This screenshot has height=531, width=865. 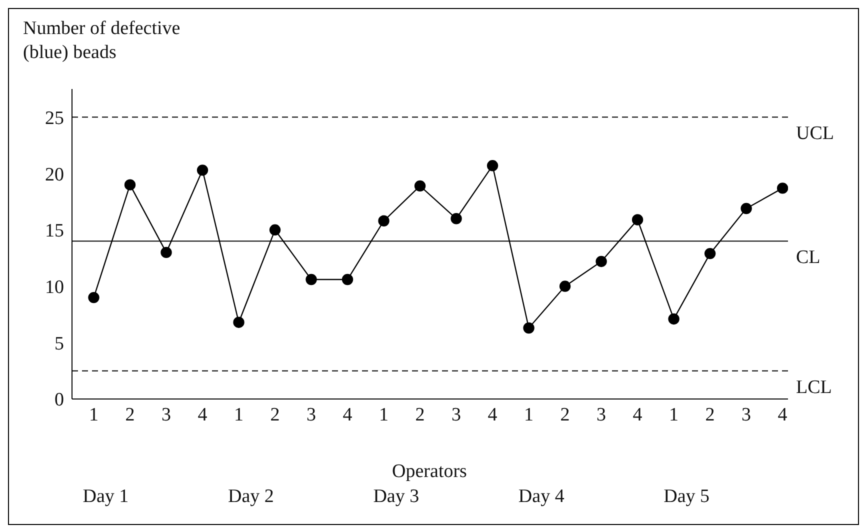 What do you see at coordinates (59, 343) in the screenshot?
I see `y-tick-label: 5` at bounding box center [59, 343].